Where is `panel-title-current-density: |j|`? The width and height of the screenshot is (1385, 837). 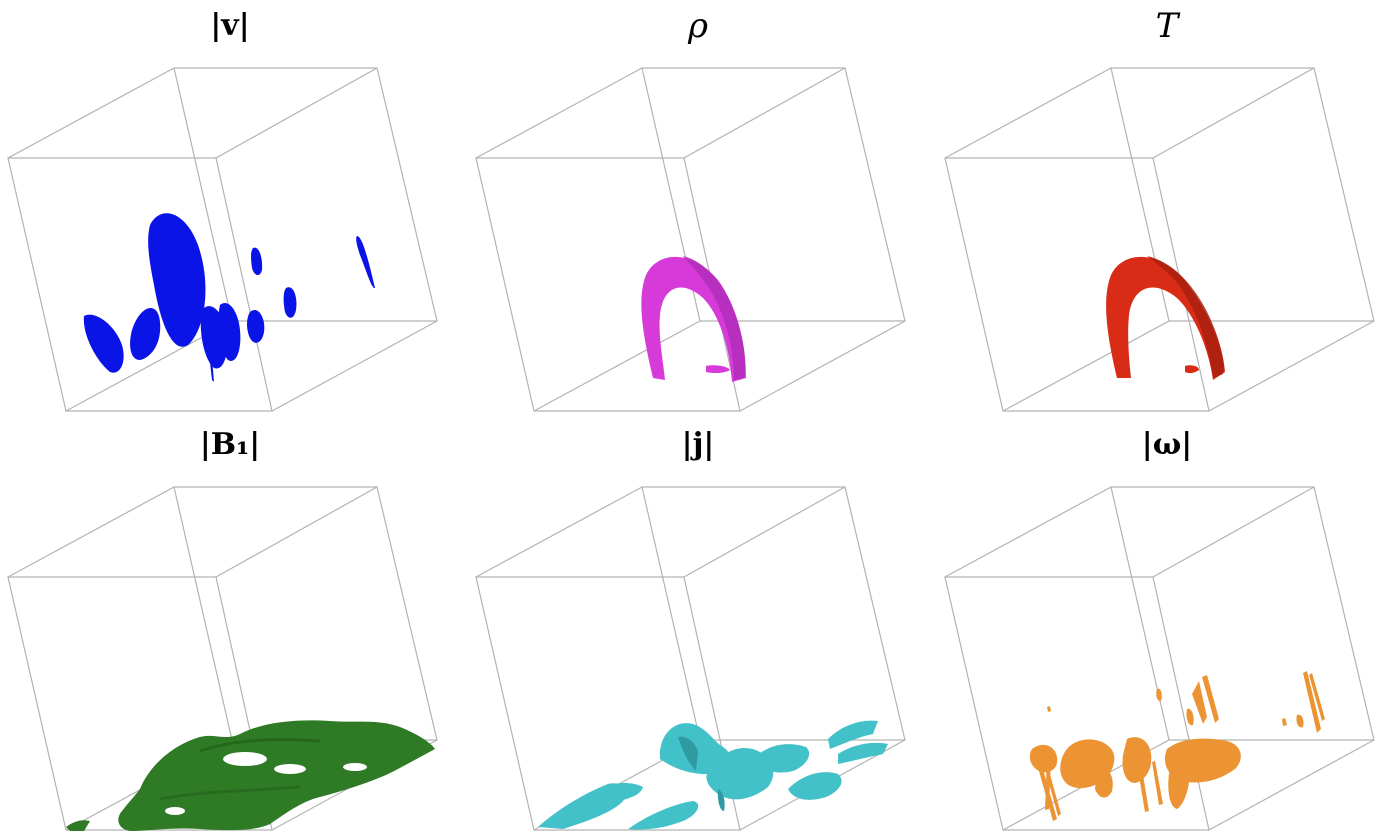 panel-title-current-density: |j| is located at coordinates (698, 444).